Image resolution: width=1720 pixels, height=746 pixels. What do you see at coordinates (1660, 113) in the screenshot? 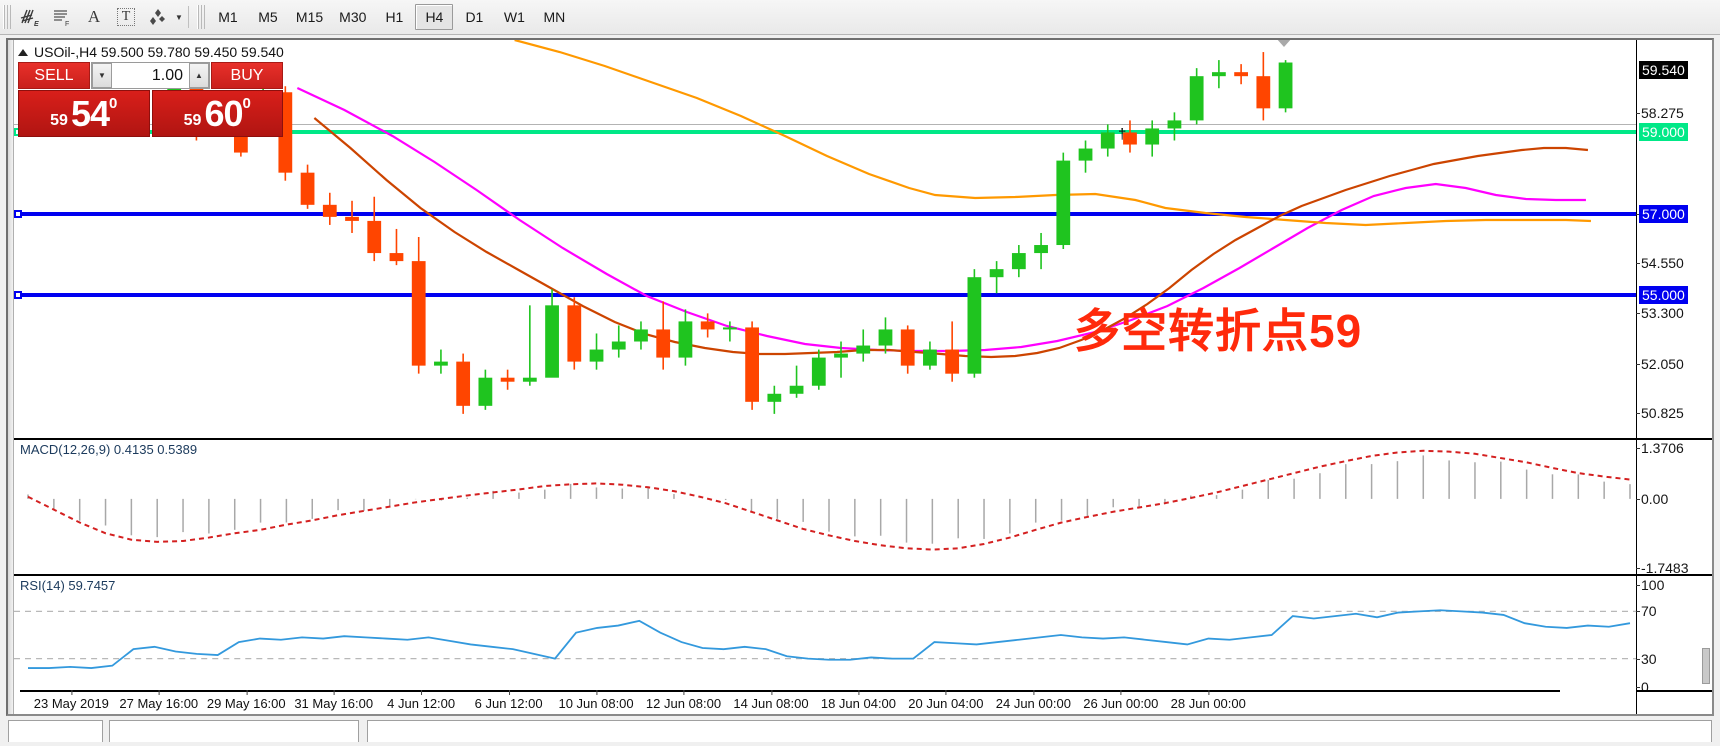
I see `price-tick-58-275: 58.275` at bounding box center [1660, 113].